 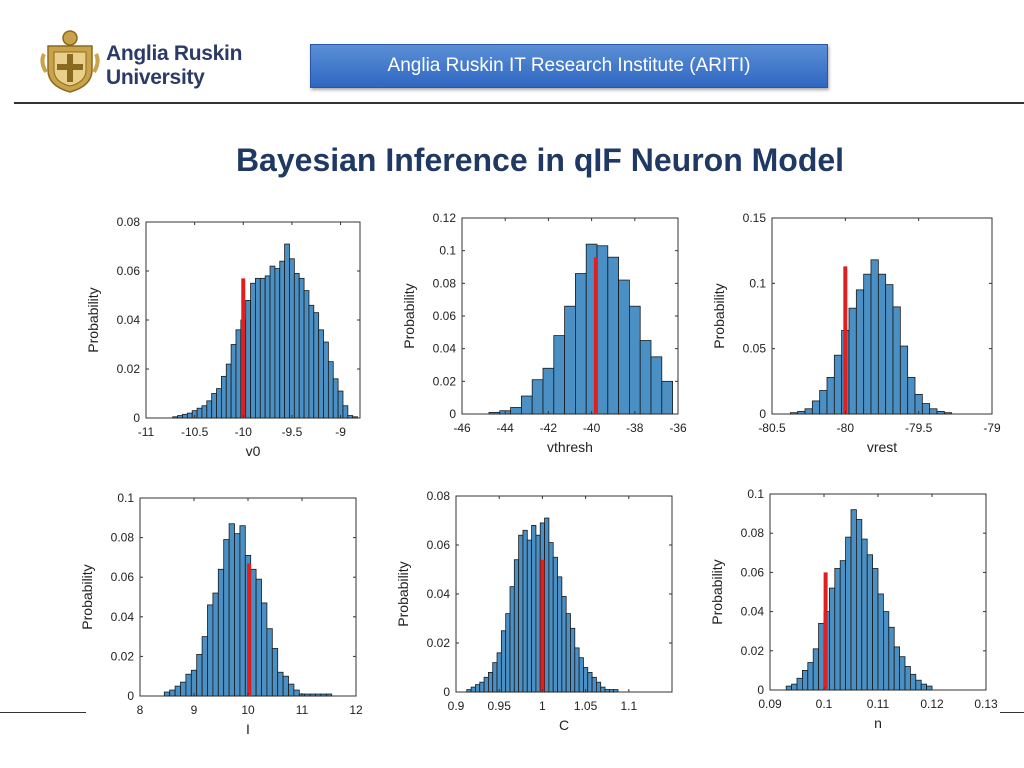 I want to click on x-tick-label: 0.12, so click(x=932, y=704).